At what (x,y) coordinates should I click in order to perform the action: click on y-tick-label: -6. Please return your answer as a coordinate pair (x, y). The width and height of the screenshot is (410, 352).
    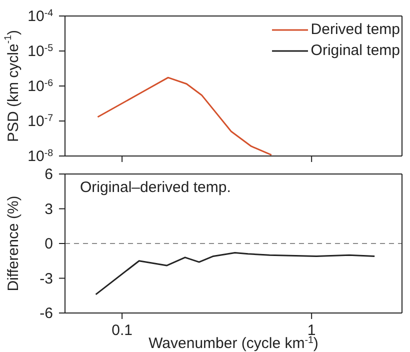
    Looking at the image, I should click on (46, 313).